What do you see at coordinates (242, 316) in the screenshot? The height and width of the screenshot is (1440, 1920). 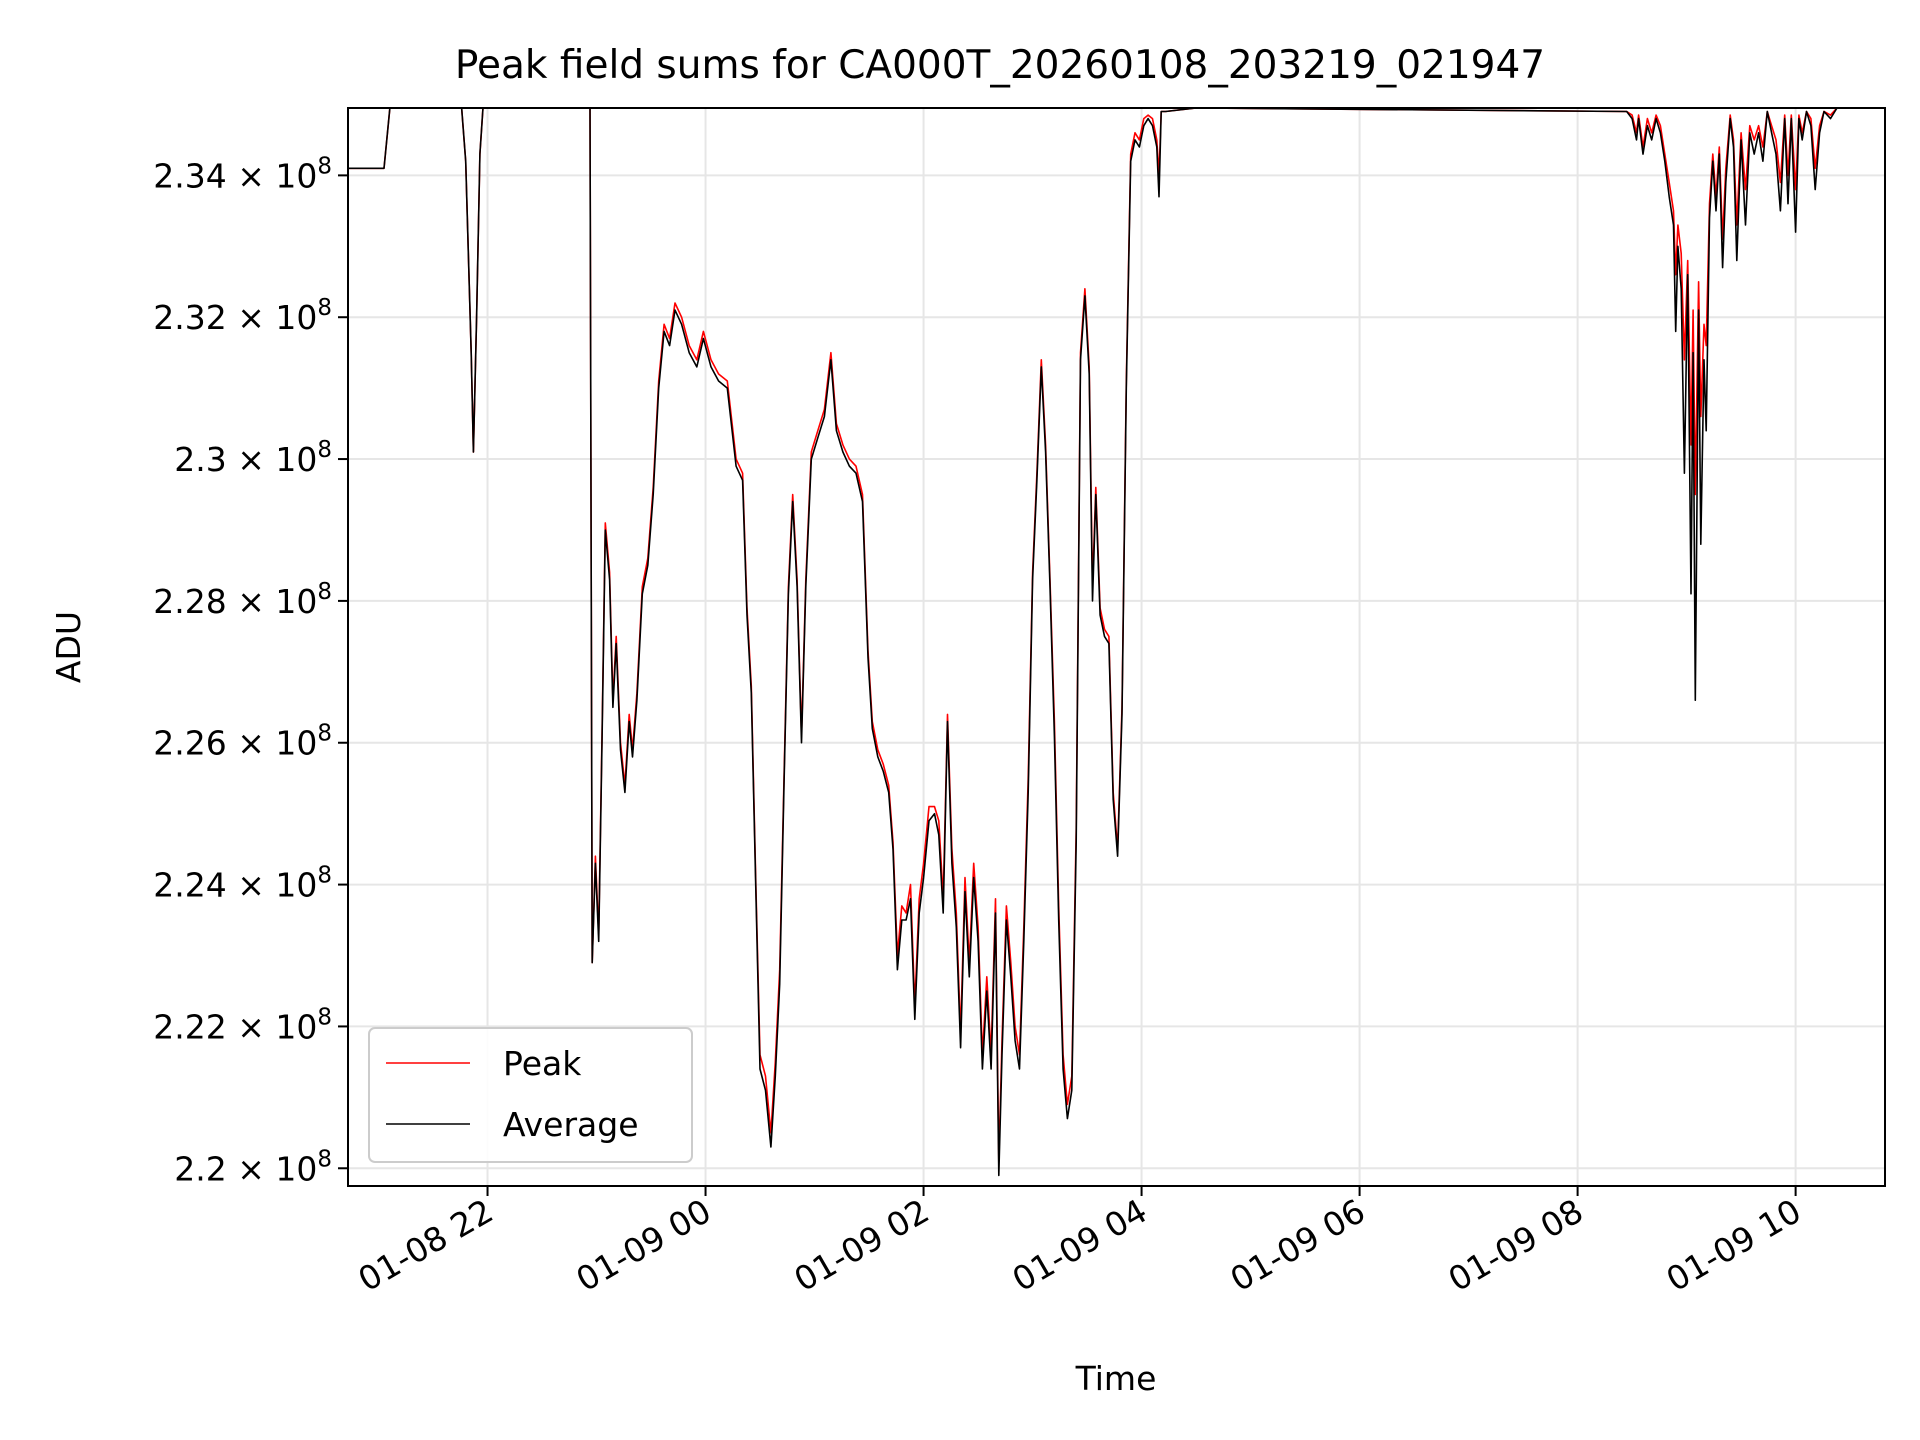 I see `y-tick-label: 2.32 × 108` at bounding box center [242, 316].